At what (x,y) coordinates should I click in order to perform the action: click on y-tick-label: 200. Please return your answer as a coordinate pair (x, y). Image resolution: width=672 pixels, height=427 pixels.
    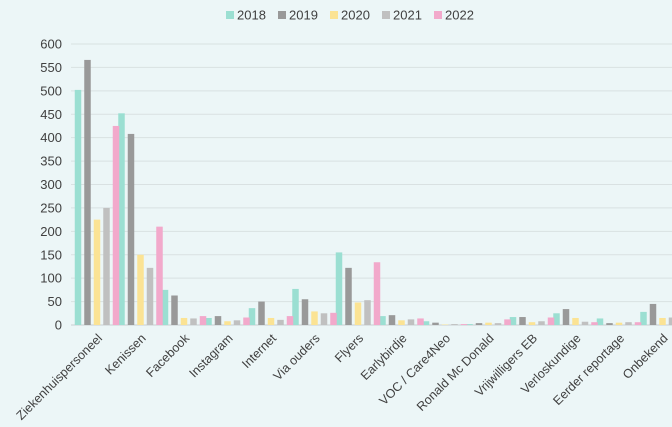
    Looking at the image, I should click on (51, 231).